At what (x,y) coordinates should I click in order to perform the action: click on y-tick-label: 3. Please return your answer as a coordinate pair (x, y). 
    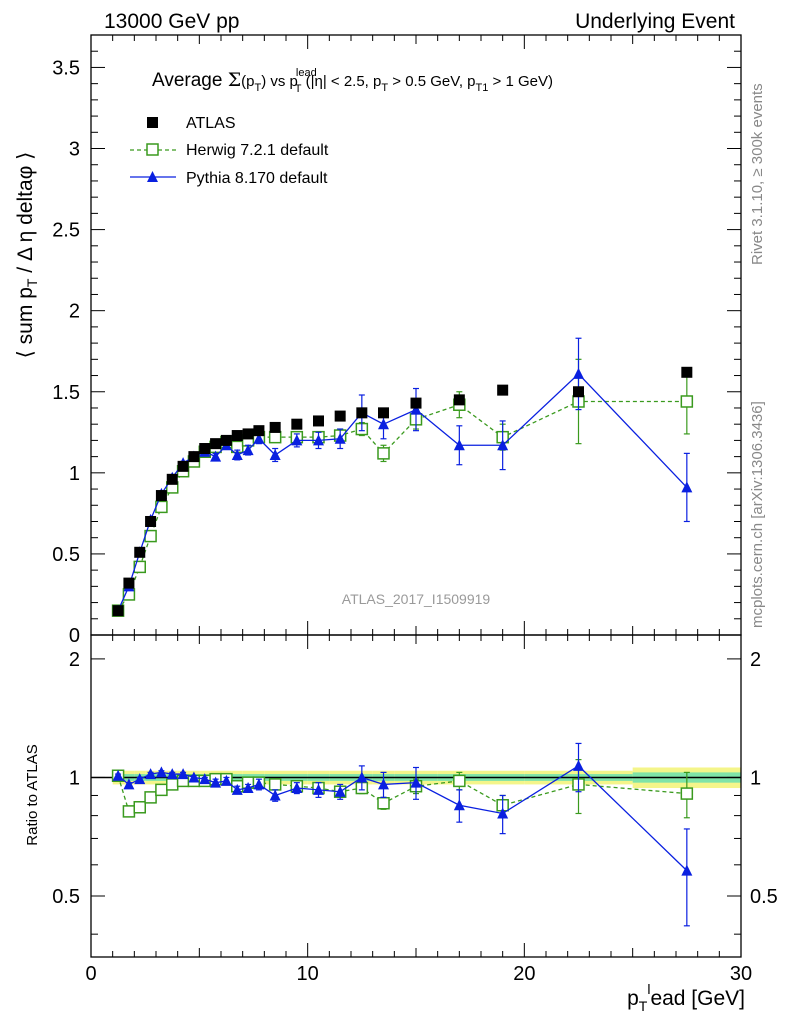
    Looking at the image, I should click on (74, 150).